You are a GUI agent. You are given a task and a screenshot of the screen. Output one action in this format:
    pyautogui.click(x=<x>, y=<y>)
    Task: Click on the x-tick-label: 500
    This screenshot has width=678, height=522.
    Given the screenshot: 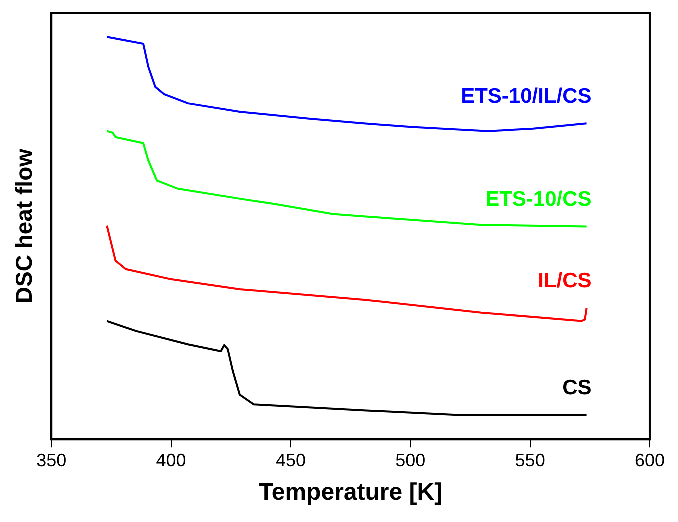 What is the action you would take?
    pyautogui.click(x=411, y=460)
    